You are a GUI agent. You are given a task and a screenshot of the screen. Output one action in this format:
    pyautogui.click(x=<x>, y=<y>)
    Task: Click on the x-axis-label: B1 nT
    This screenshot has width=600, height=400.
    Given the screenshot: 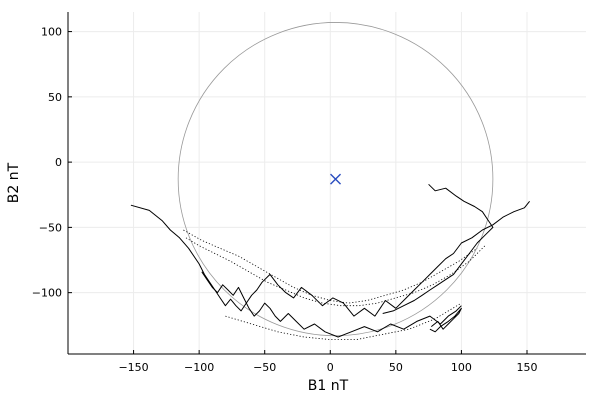 What is the action you would take?
    pyautogui.click(x=328, y=386)
    